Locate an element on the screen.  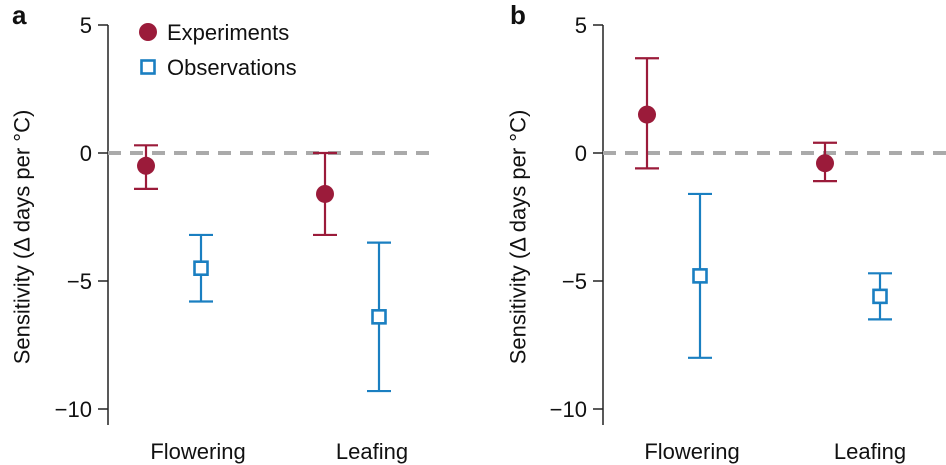
legend-marker-circle is located at coordinates (148, 32).